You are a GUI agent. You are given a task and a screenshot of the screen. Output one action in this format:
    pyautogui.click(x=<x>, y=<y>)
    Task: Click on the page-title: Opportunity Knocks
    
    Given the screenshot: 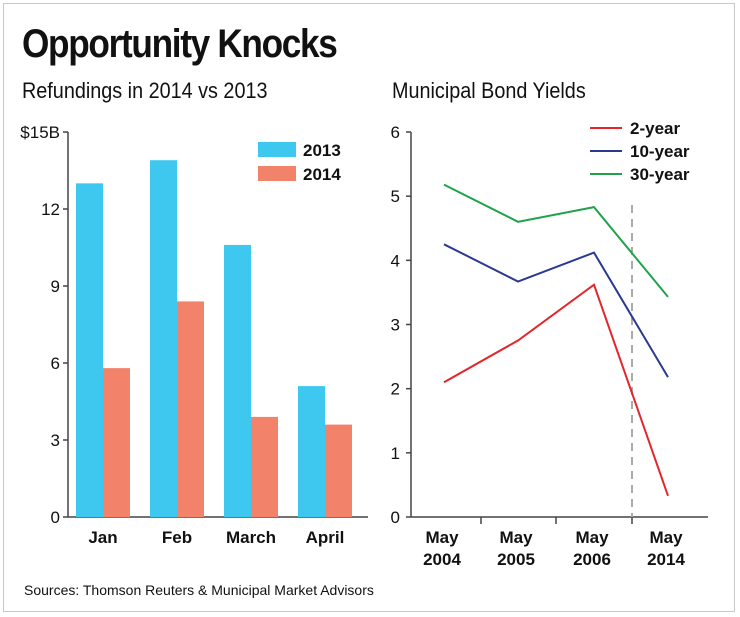 What is the action you would take?
    pyautogui.click(x=180, y=44)
    